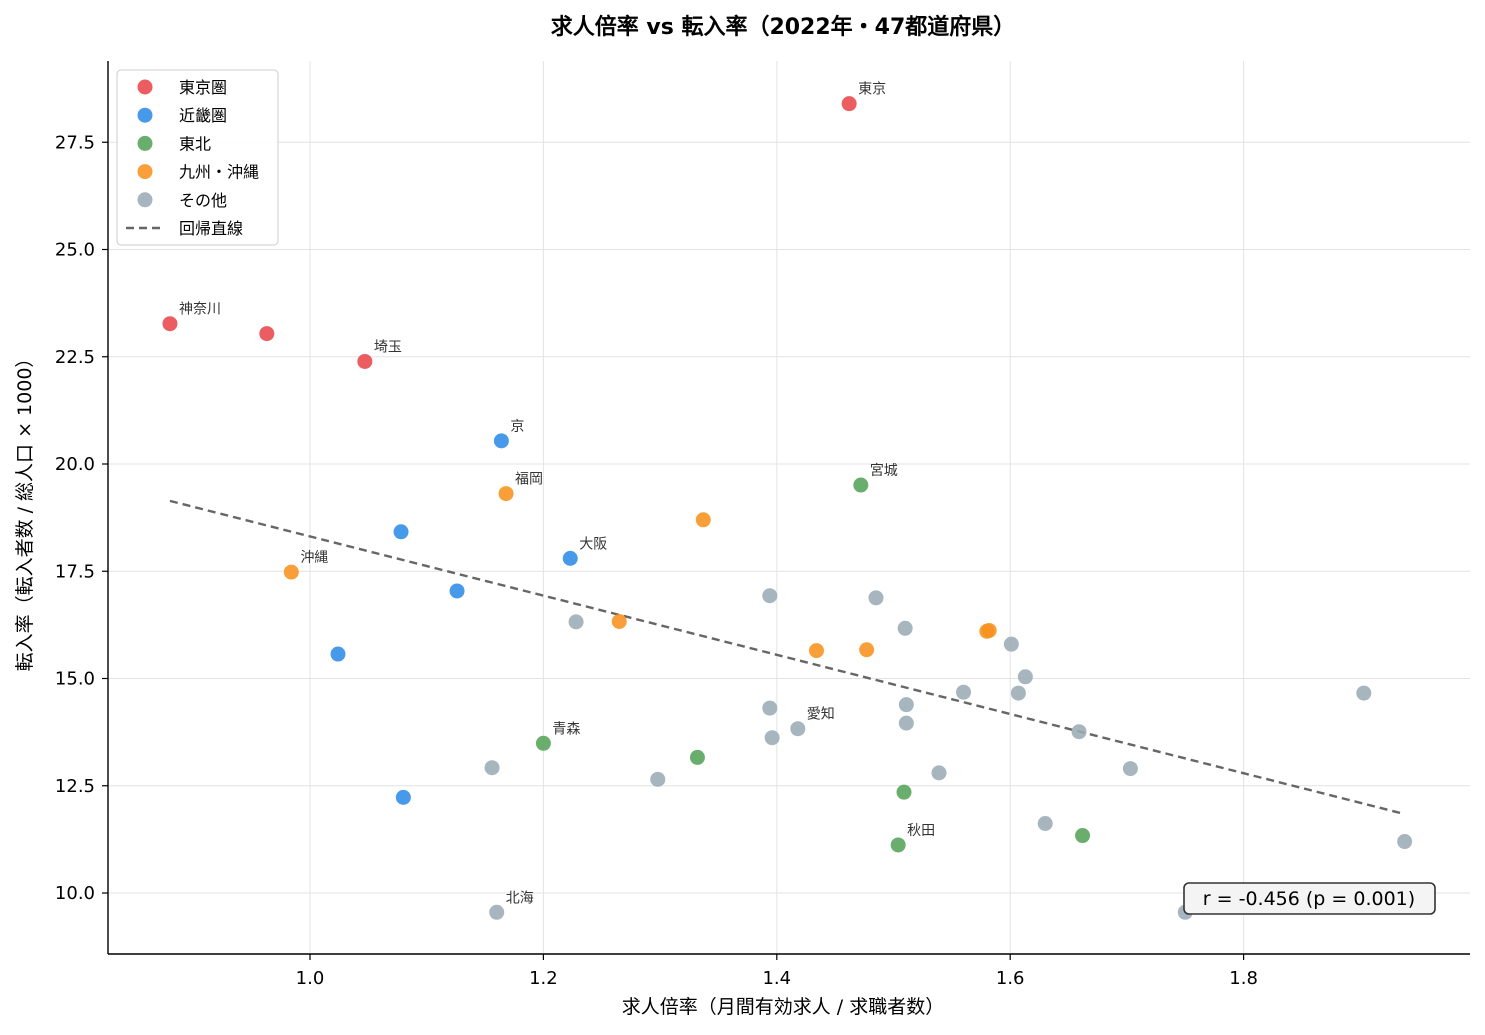  Describe the element at coordinates (783, 27) in the screenshot. I see `chart-title: 求人倍率 vs 転入率（2022年・47都道府県）` at that location.